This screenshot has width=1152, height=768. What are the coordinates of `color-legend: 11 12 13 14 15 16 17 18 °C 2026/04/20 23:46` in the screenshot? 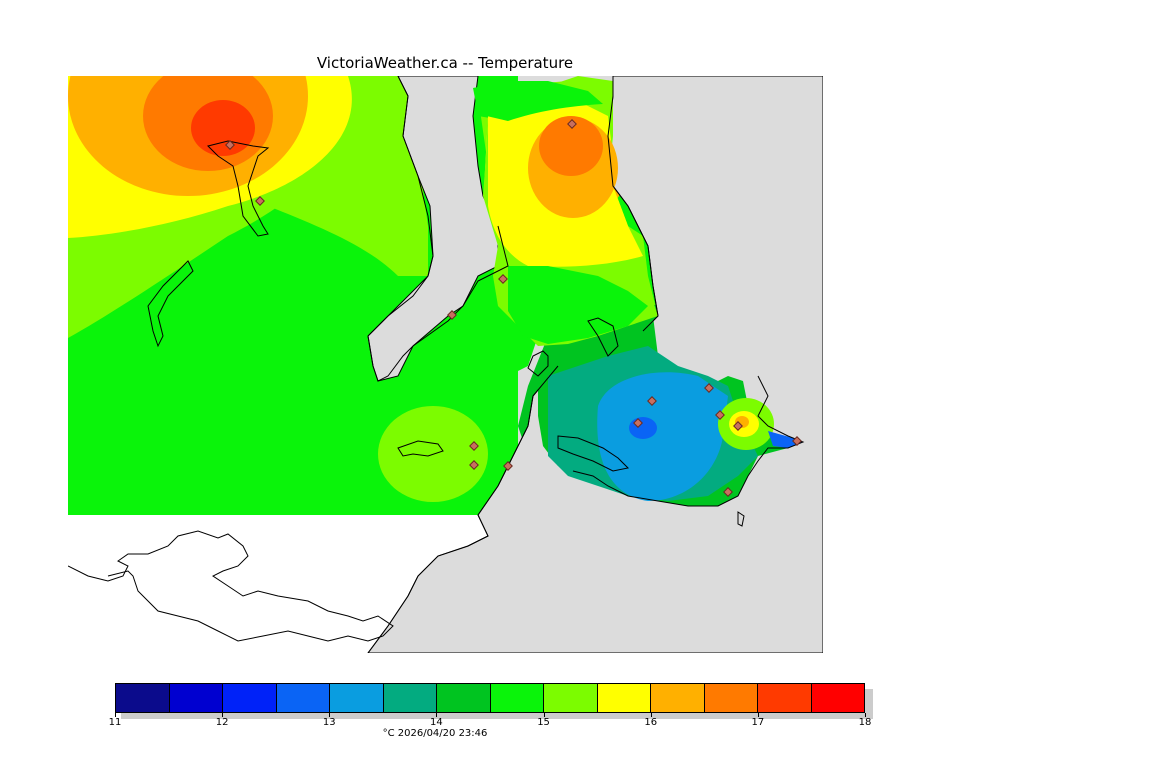 It's located at (491, 711).